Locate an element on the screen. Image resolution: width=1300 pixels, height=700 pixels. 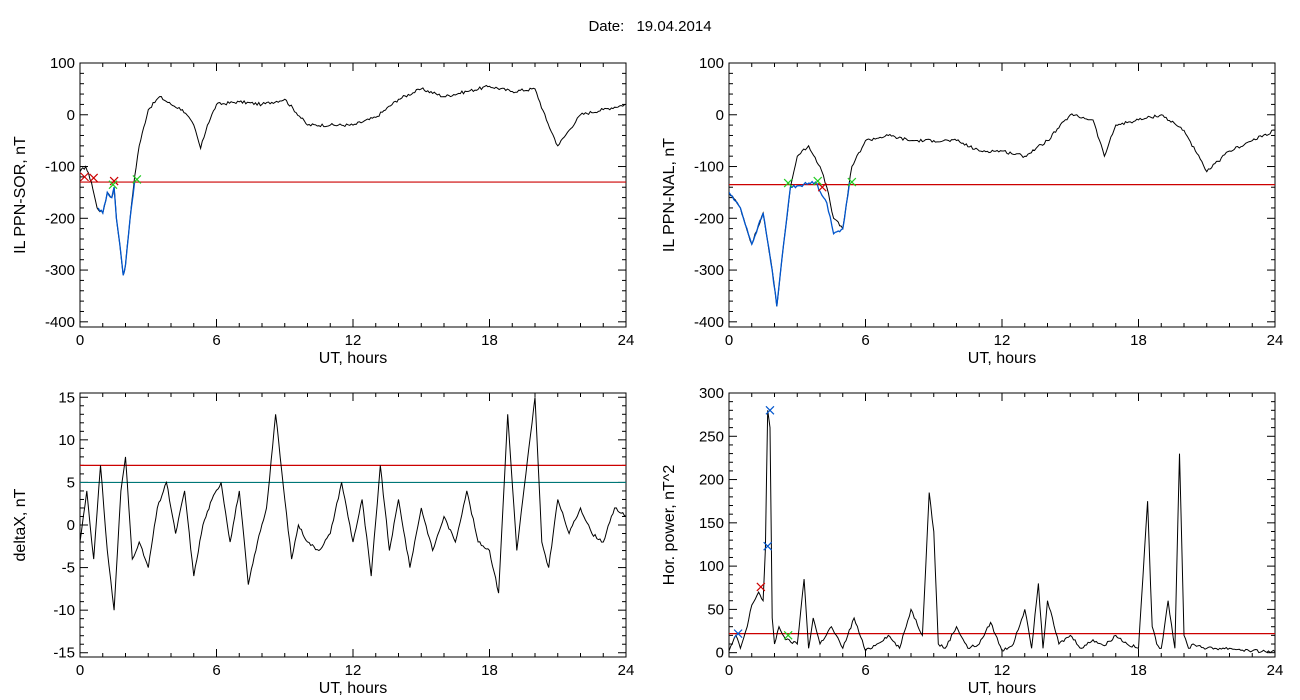
y-tick-label: -10 is located at coordinates (64, 610).